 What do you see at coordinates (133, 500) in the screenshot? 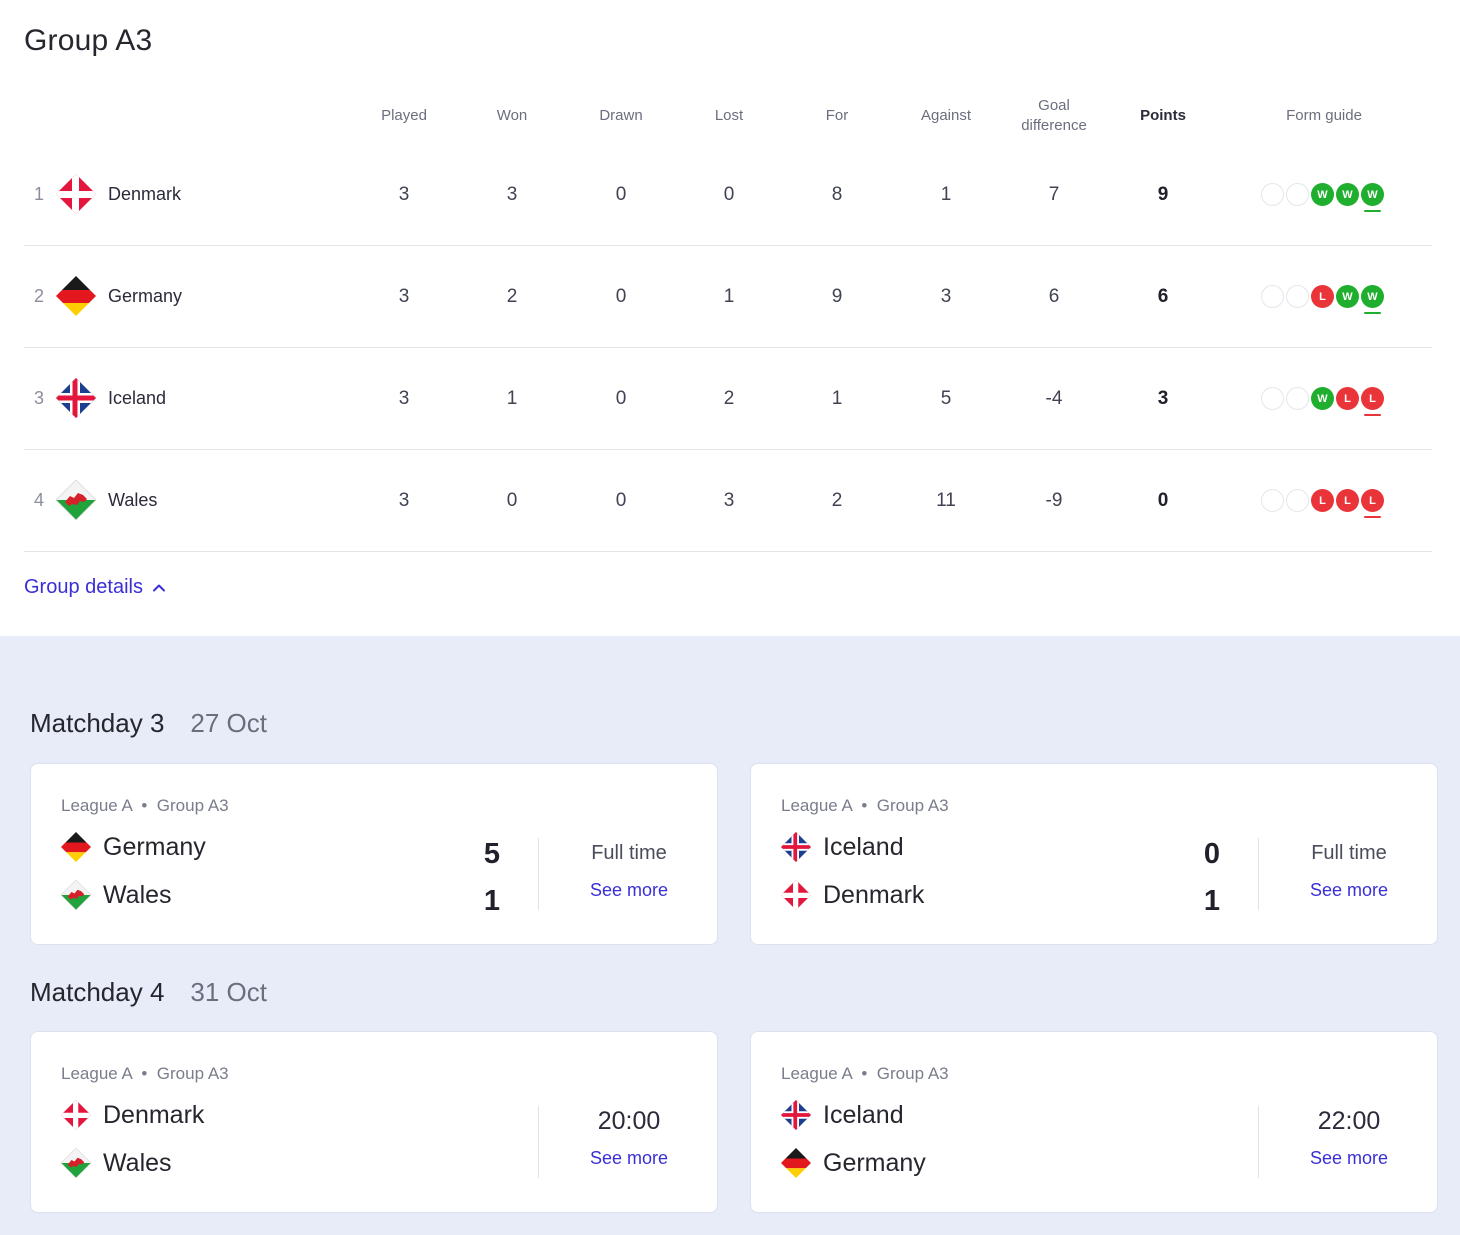
I see `team-name: Wales` at bounding box center [133, 500].